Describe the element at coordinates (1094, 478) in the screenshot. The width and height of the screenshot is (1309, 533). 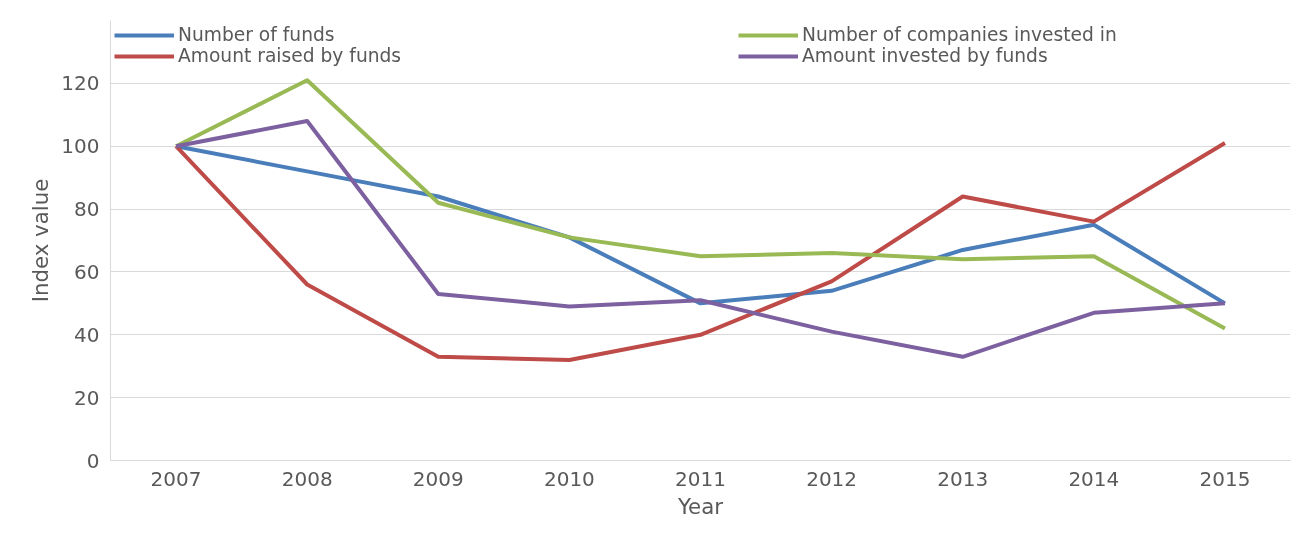
I see `x-tick-label: 2014` at that location.